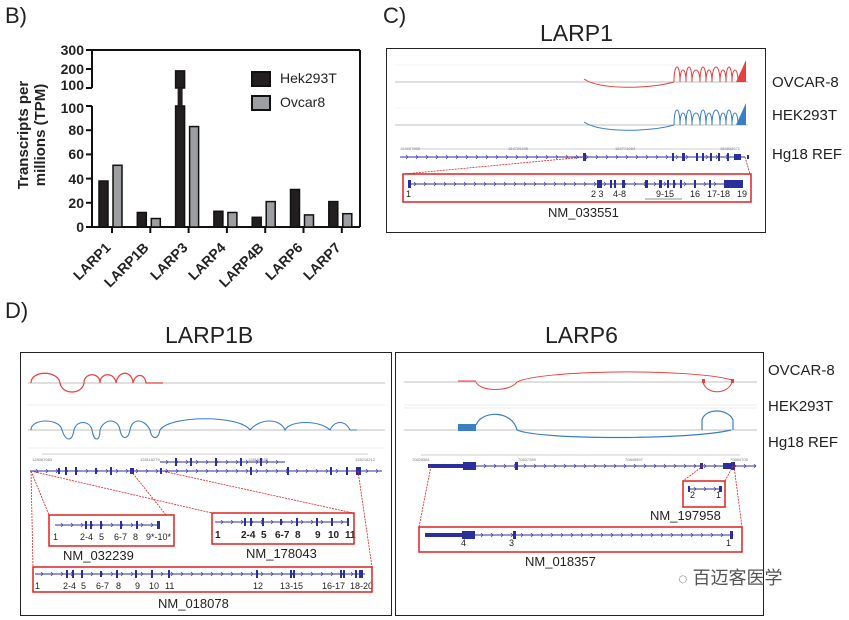 This screenshot has width=849, height=620. Describe the element at coordinates (194, 176) in the screenshot. I see `bar-ovcar8` at that location.